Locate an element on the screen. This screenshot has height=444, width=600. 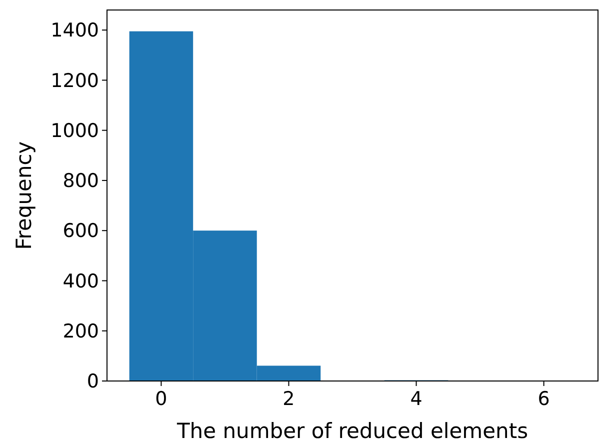
y-tick-label: 400 is located at coordinates (80, 281).